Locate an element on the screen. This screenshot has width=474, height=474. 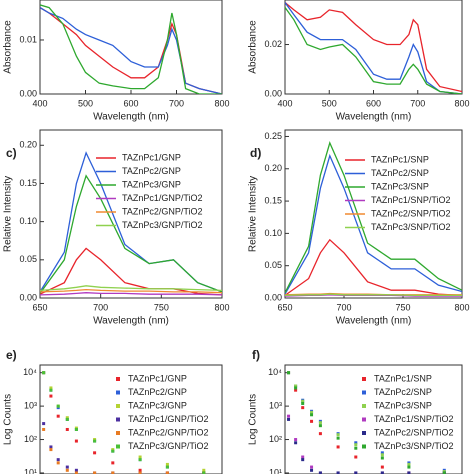
y-tick-label: 0.15 is located at coordinates (273, 200).